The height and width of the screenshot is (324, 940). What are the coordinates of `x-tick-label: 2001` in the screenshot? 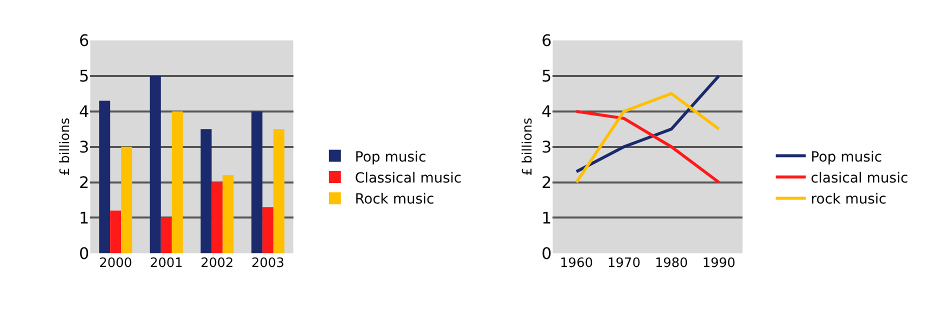 It's located at (166, 264).